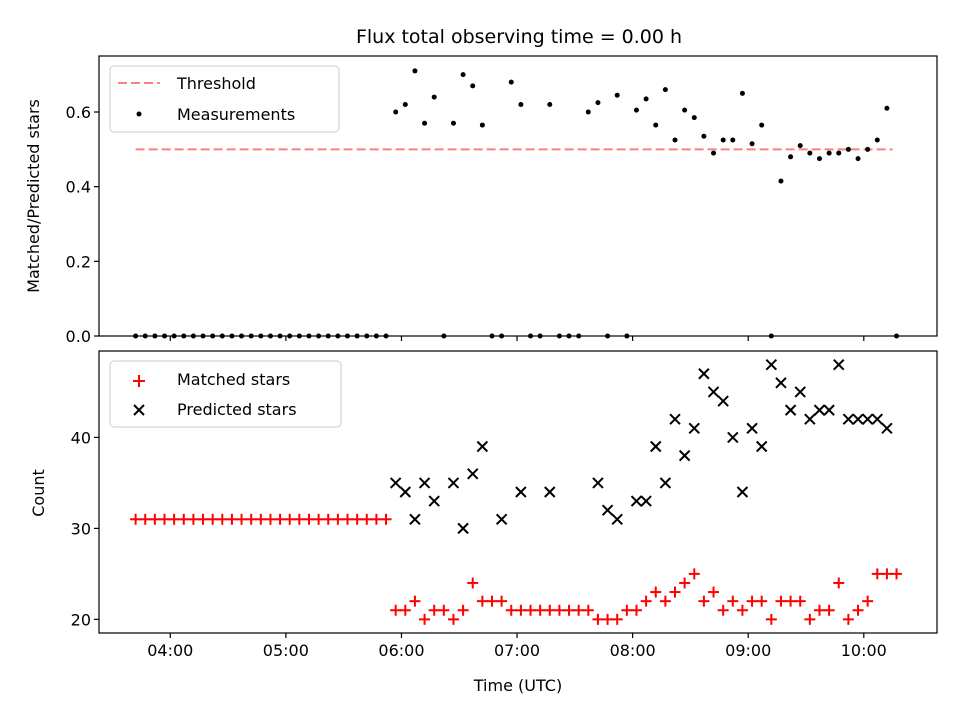 This screenshot has width=960, height=720. I want to click on legend-predicted-swatch, so click(139, 410).